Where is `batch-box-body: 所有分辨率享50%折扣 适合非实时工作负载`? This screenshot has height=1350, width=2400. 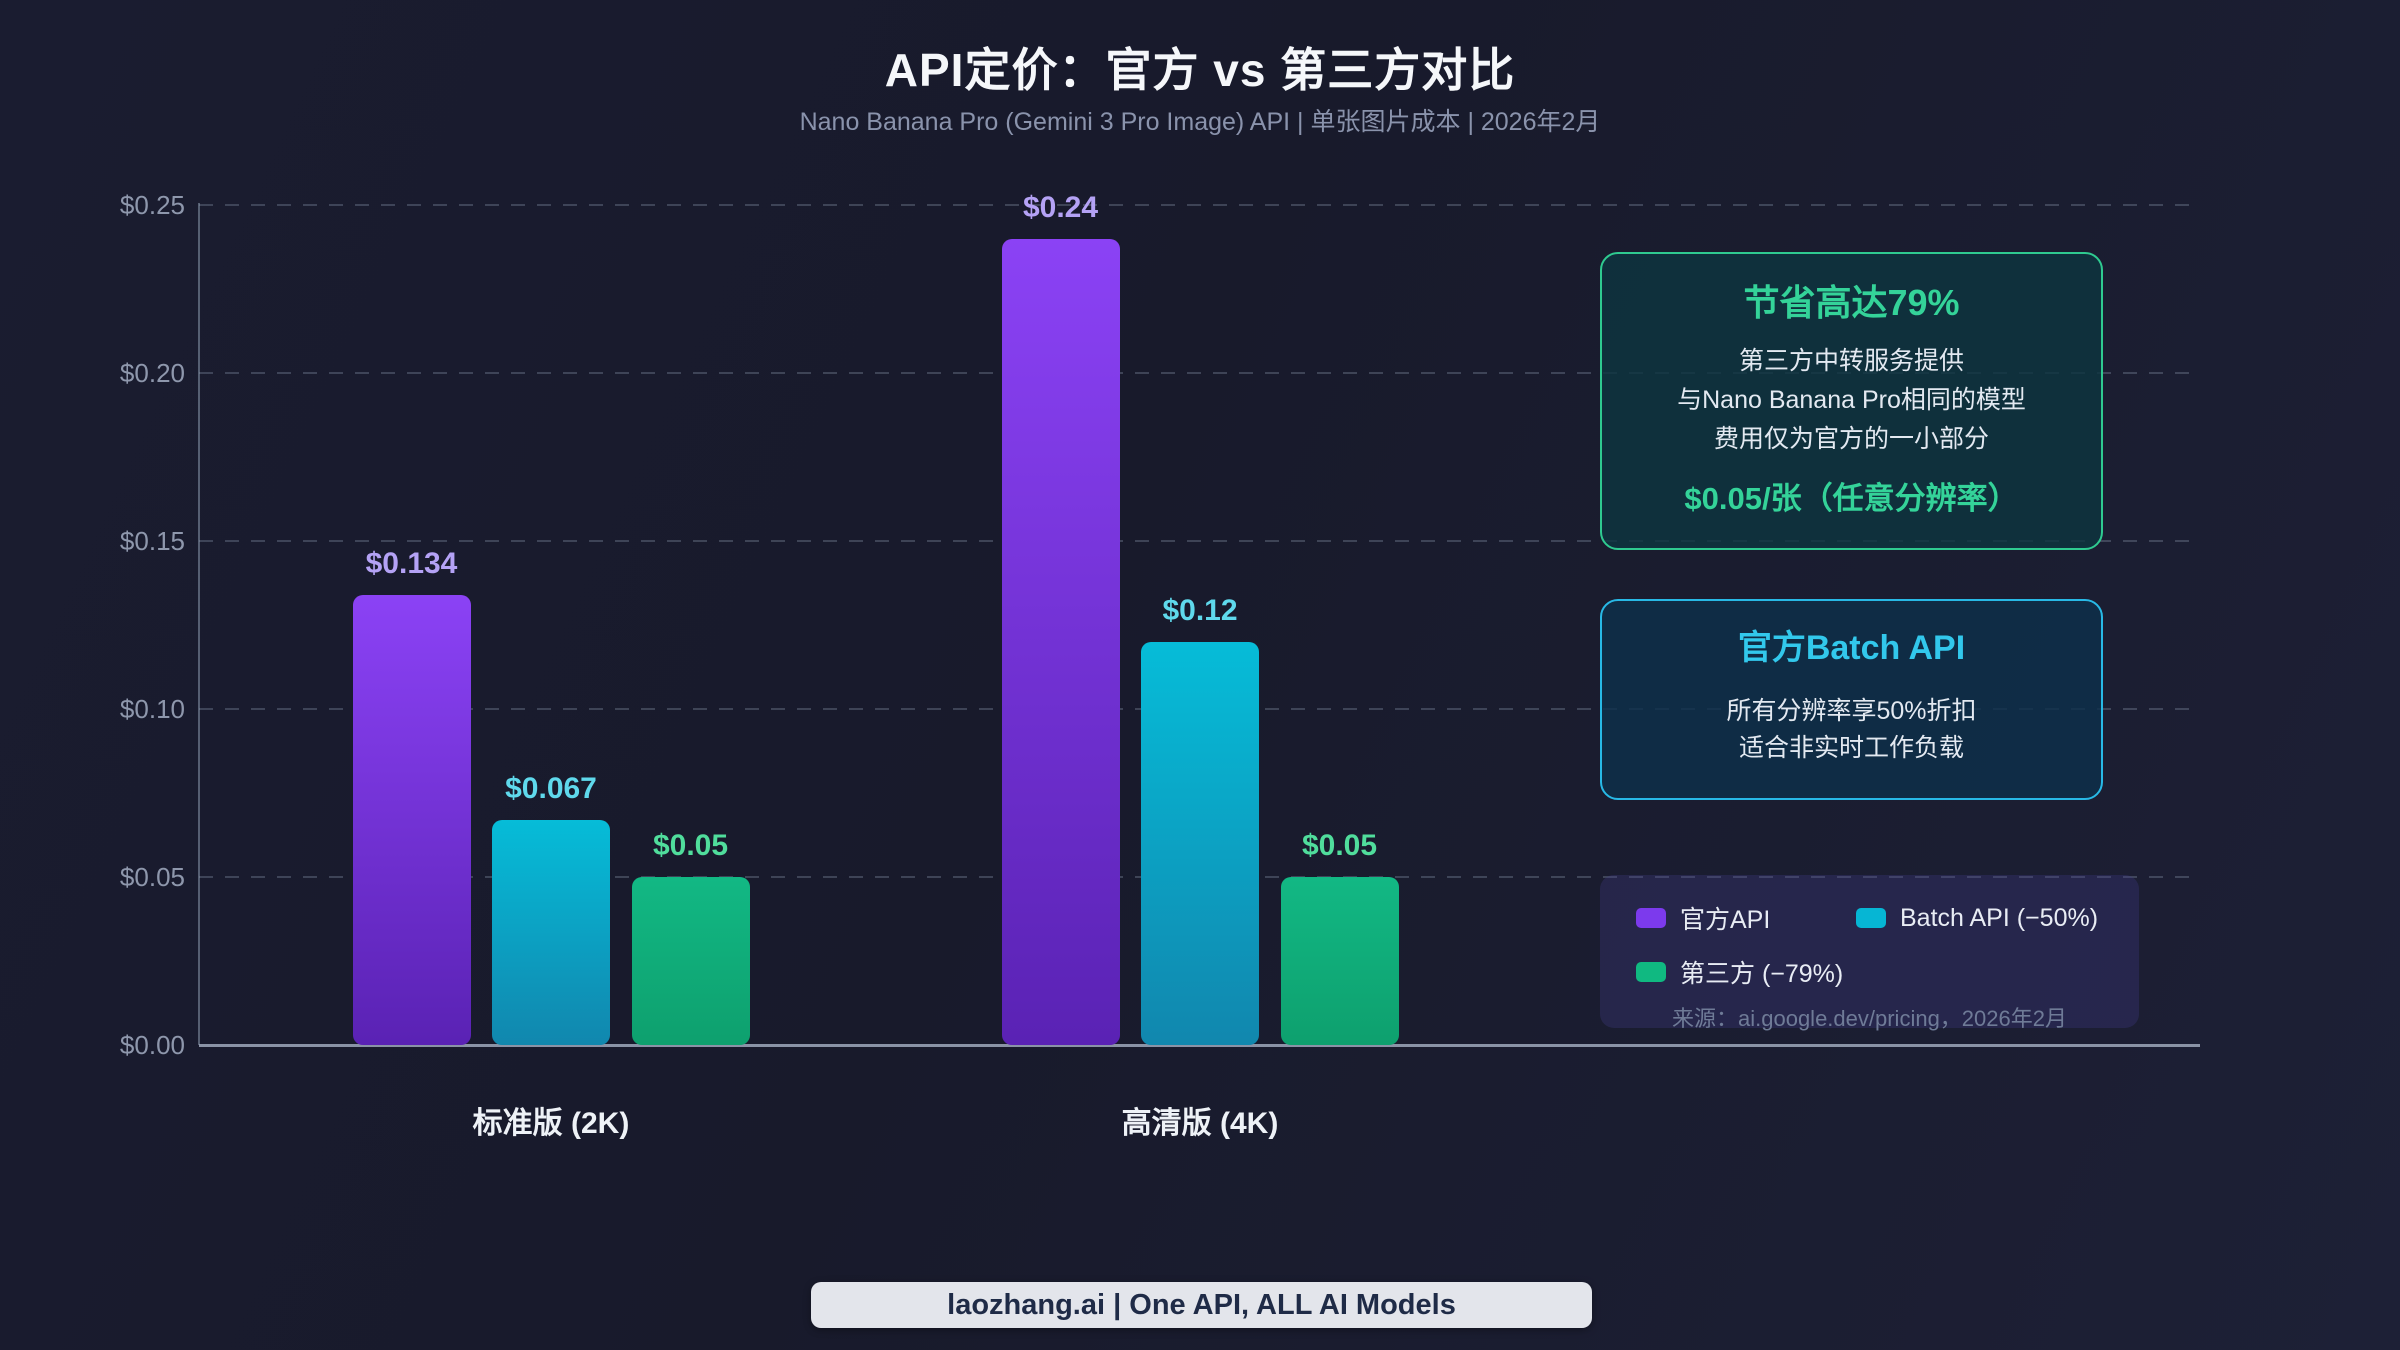 batch-box-body: 所有分辨率享50%折扣 适合非实时工作负载 is located at coordinates (1851, 730).